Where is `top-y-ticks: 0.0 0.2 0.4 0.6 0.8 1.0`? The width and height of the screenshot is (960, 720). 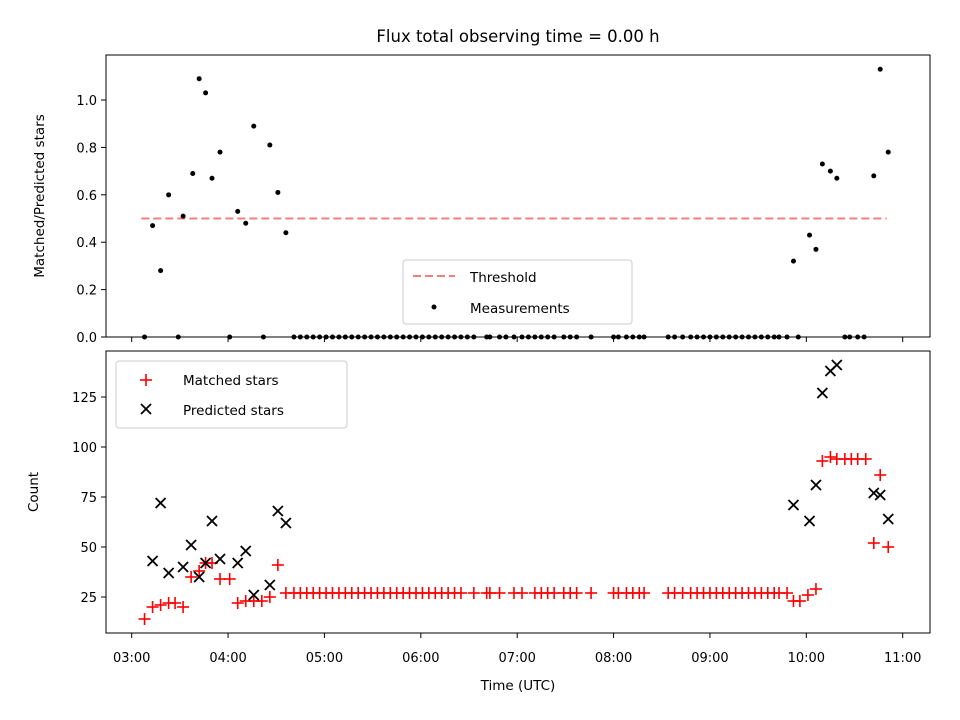 top-y-ticks: 0.0 0.2 0.4 0.6 0.8 1.0 is located at coordinates (91, 220).